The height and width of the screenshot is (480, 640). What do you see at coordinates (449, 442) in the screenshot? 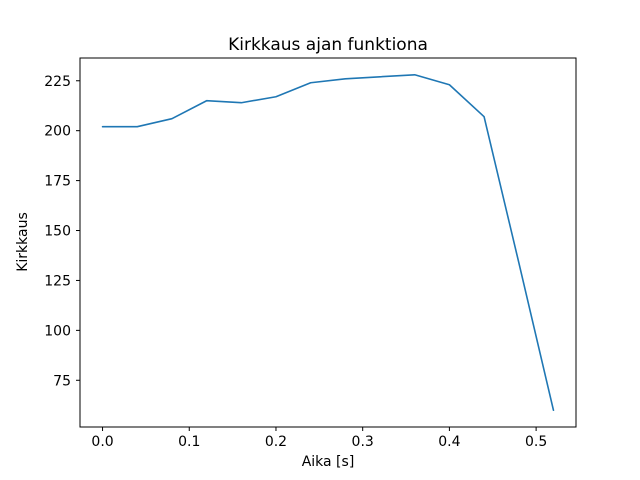
I see `x-tick-label: 0.4` at bounding box center [449, 442].